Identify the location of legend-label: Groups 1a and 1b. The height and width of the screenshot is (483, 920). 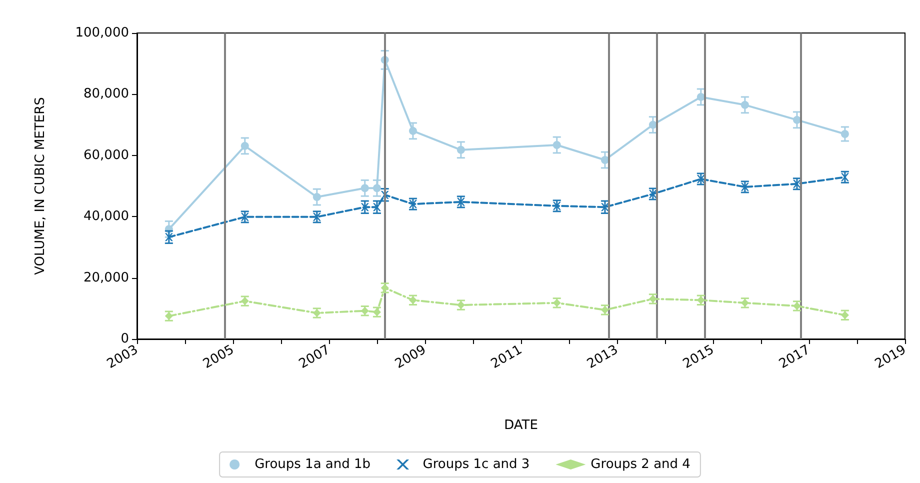
(312, 464).